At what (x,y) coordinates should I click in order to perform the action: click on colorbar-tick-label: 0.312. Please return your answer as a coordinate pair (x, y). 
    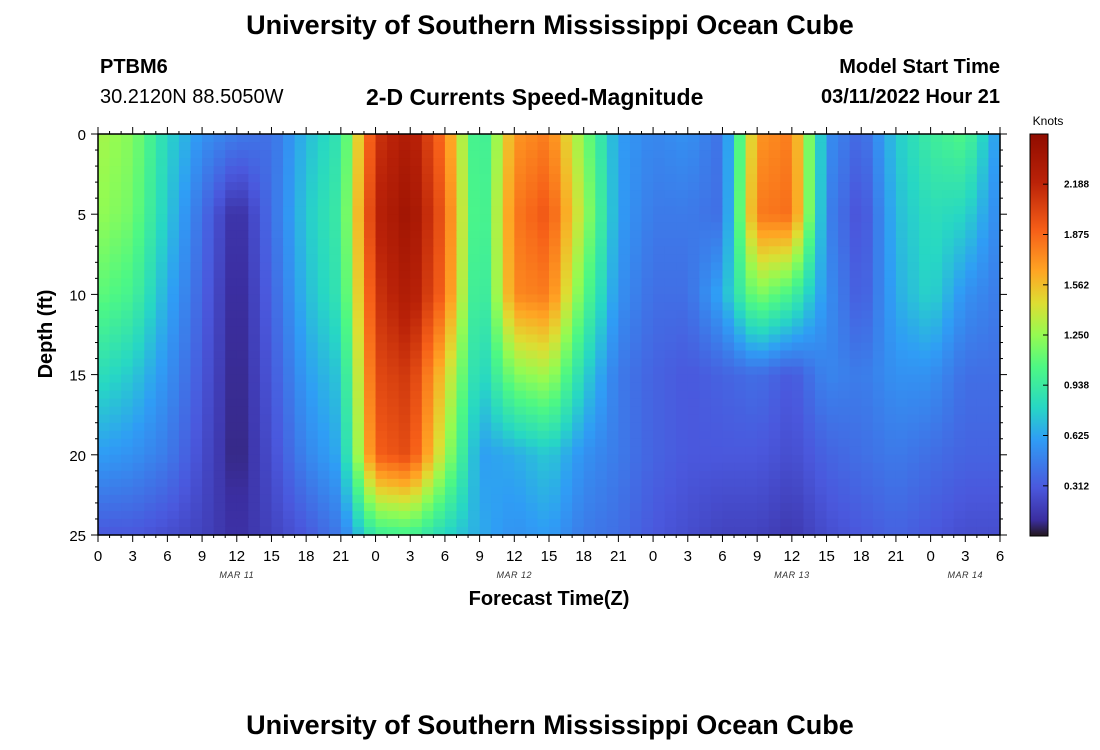
    Looking at the image, I should click on (1076, 486).